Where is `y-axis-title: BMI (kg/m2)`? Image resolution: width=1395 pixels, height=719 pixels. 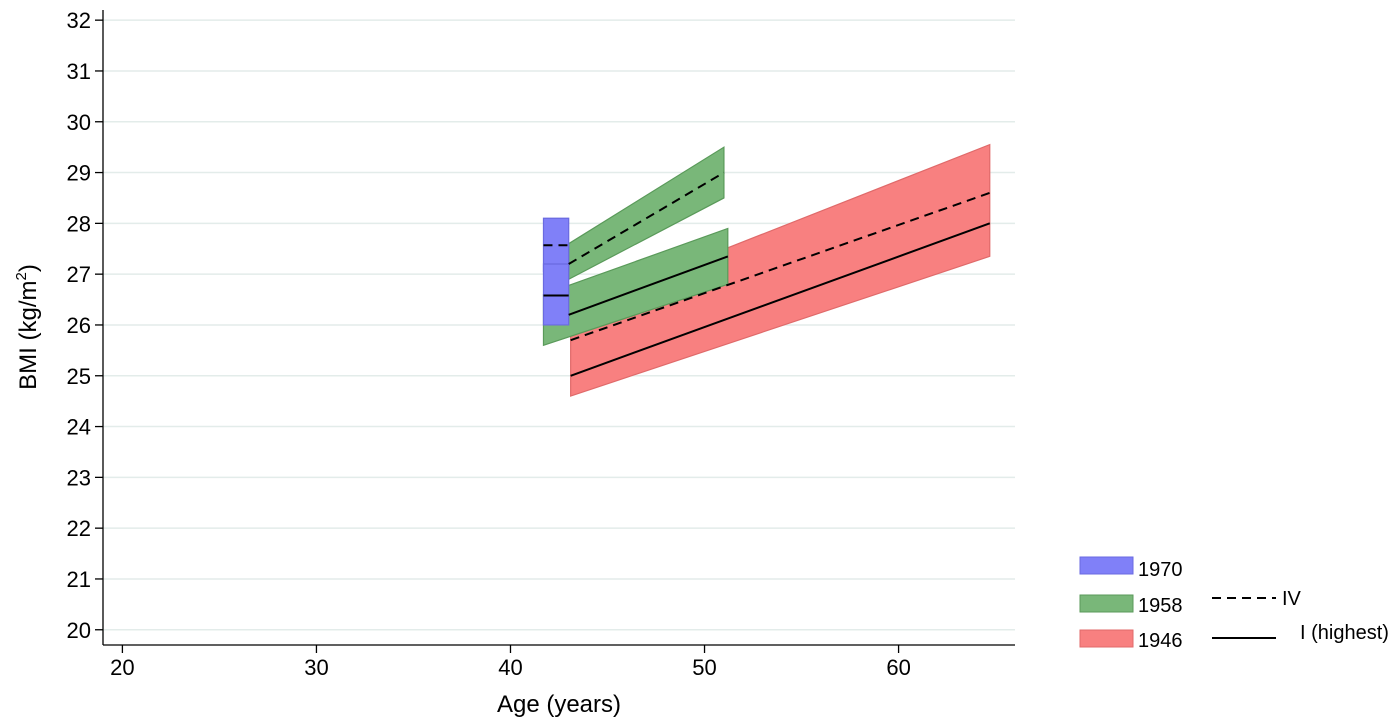
y-axis-title: BMI (kg/m2) is located at coordinates (27, 327).